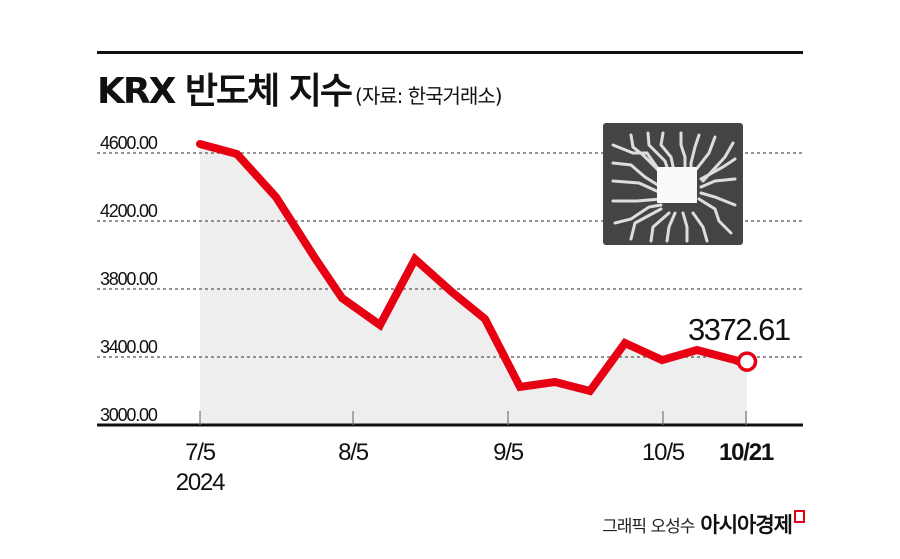 The height and width of the screenshot is (559, 900). I want to click on x-tick-year: 2024, so click(200, 482).